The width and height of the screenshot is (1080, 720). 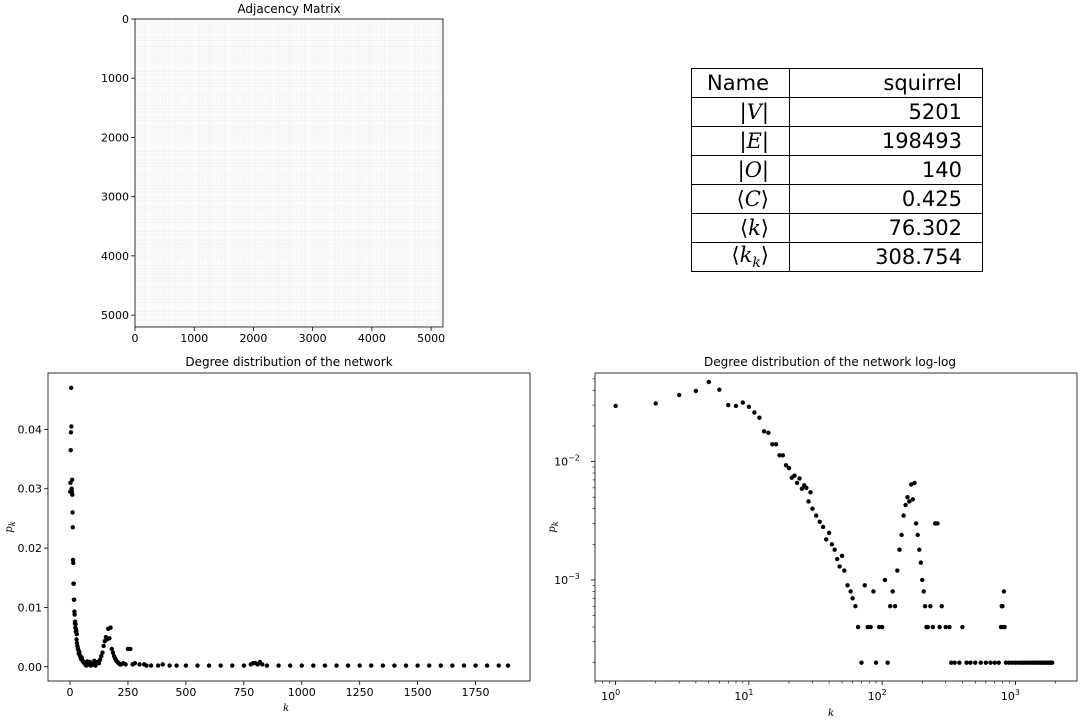 I want to click on y-tick-label: 10−3, so click(x=567, y=579).